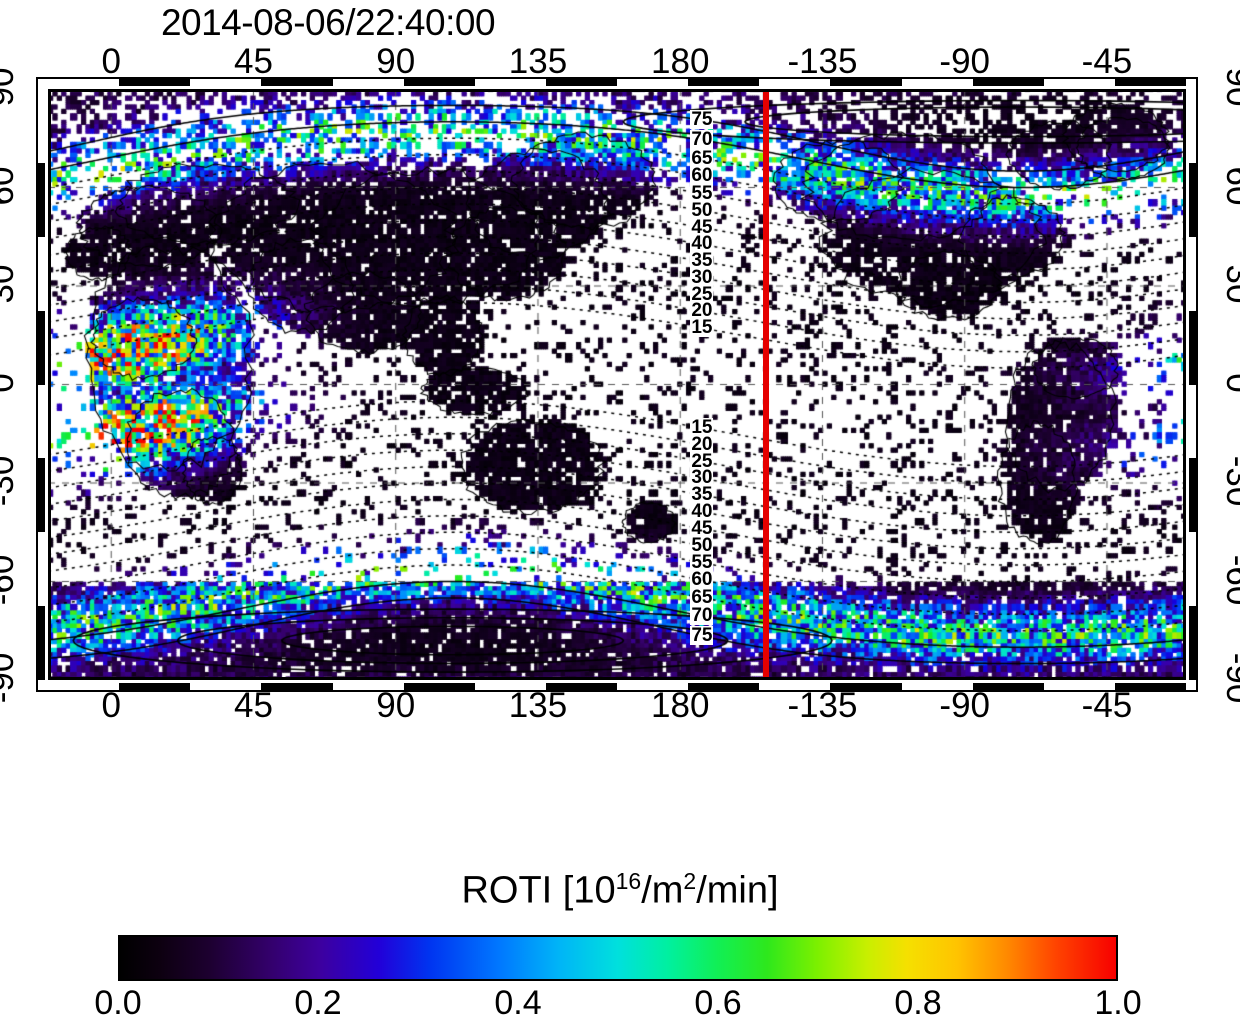 The height and width of the screenshot is (1024, 1240). Describe the element at coordinates (518, 1003) in the screenshot. I see `colorbar-tick-label: 0.4` at that location.